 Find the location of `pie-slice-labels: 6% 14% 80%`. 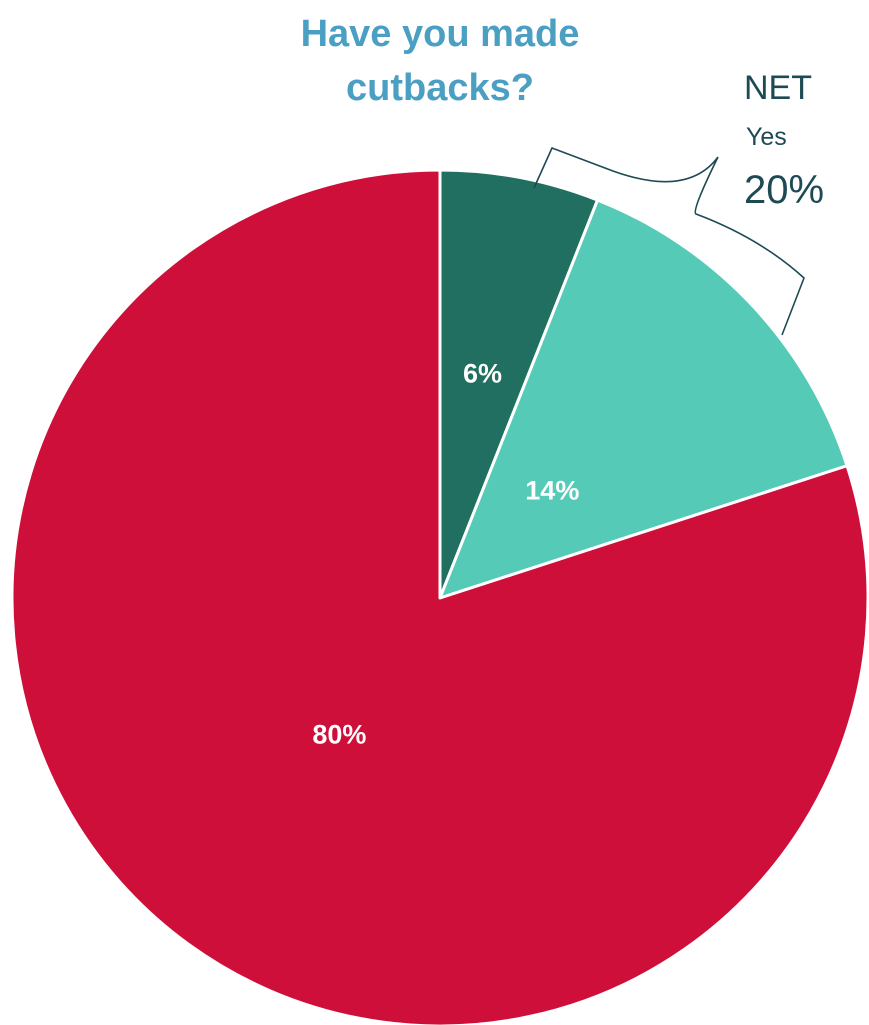

pie-slice-labels: 6% 14% 80% is located at coordinates (445, 553).